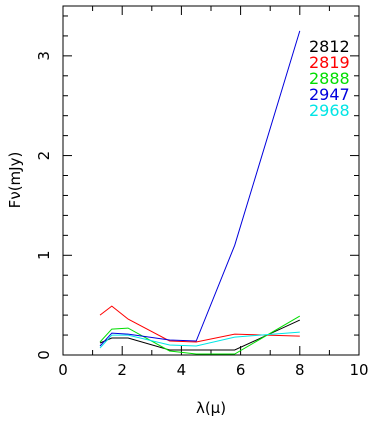 Image resolution: width=373 pixels, height=425 pixels. What do you see at coordinates (15, 180) in the screenshot?
I see `y-axis-label: Fν(mJy)` at bounding box center [15, 180].